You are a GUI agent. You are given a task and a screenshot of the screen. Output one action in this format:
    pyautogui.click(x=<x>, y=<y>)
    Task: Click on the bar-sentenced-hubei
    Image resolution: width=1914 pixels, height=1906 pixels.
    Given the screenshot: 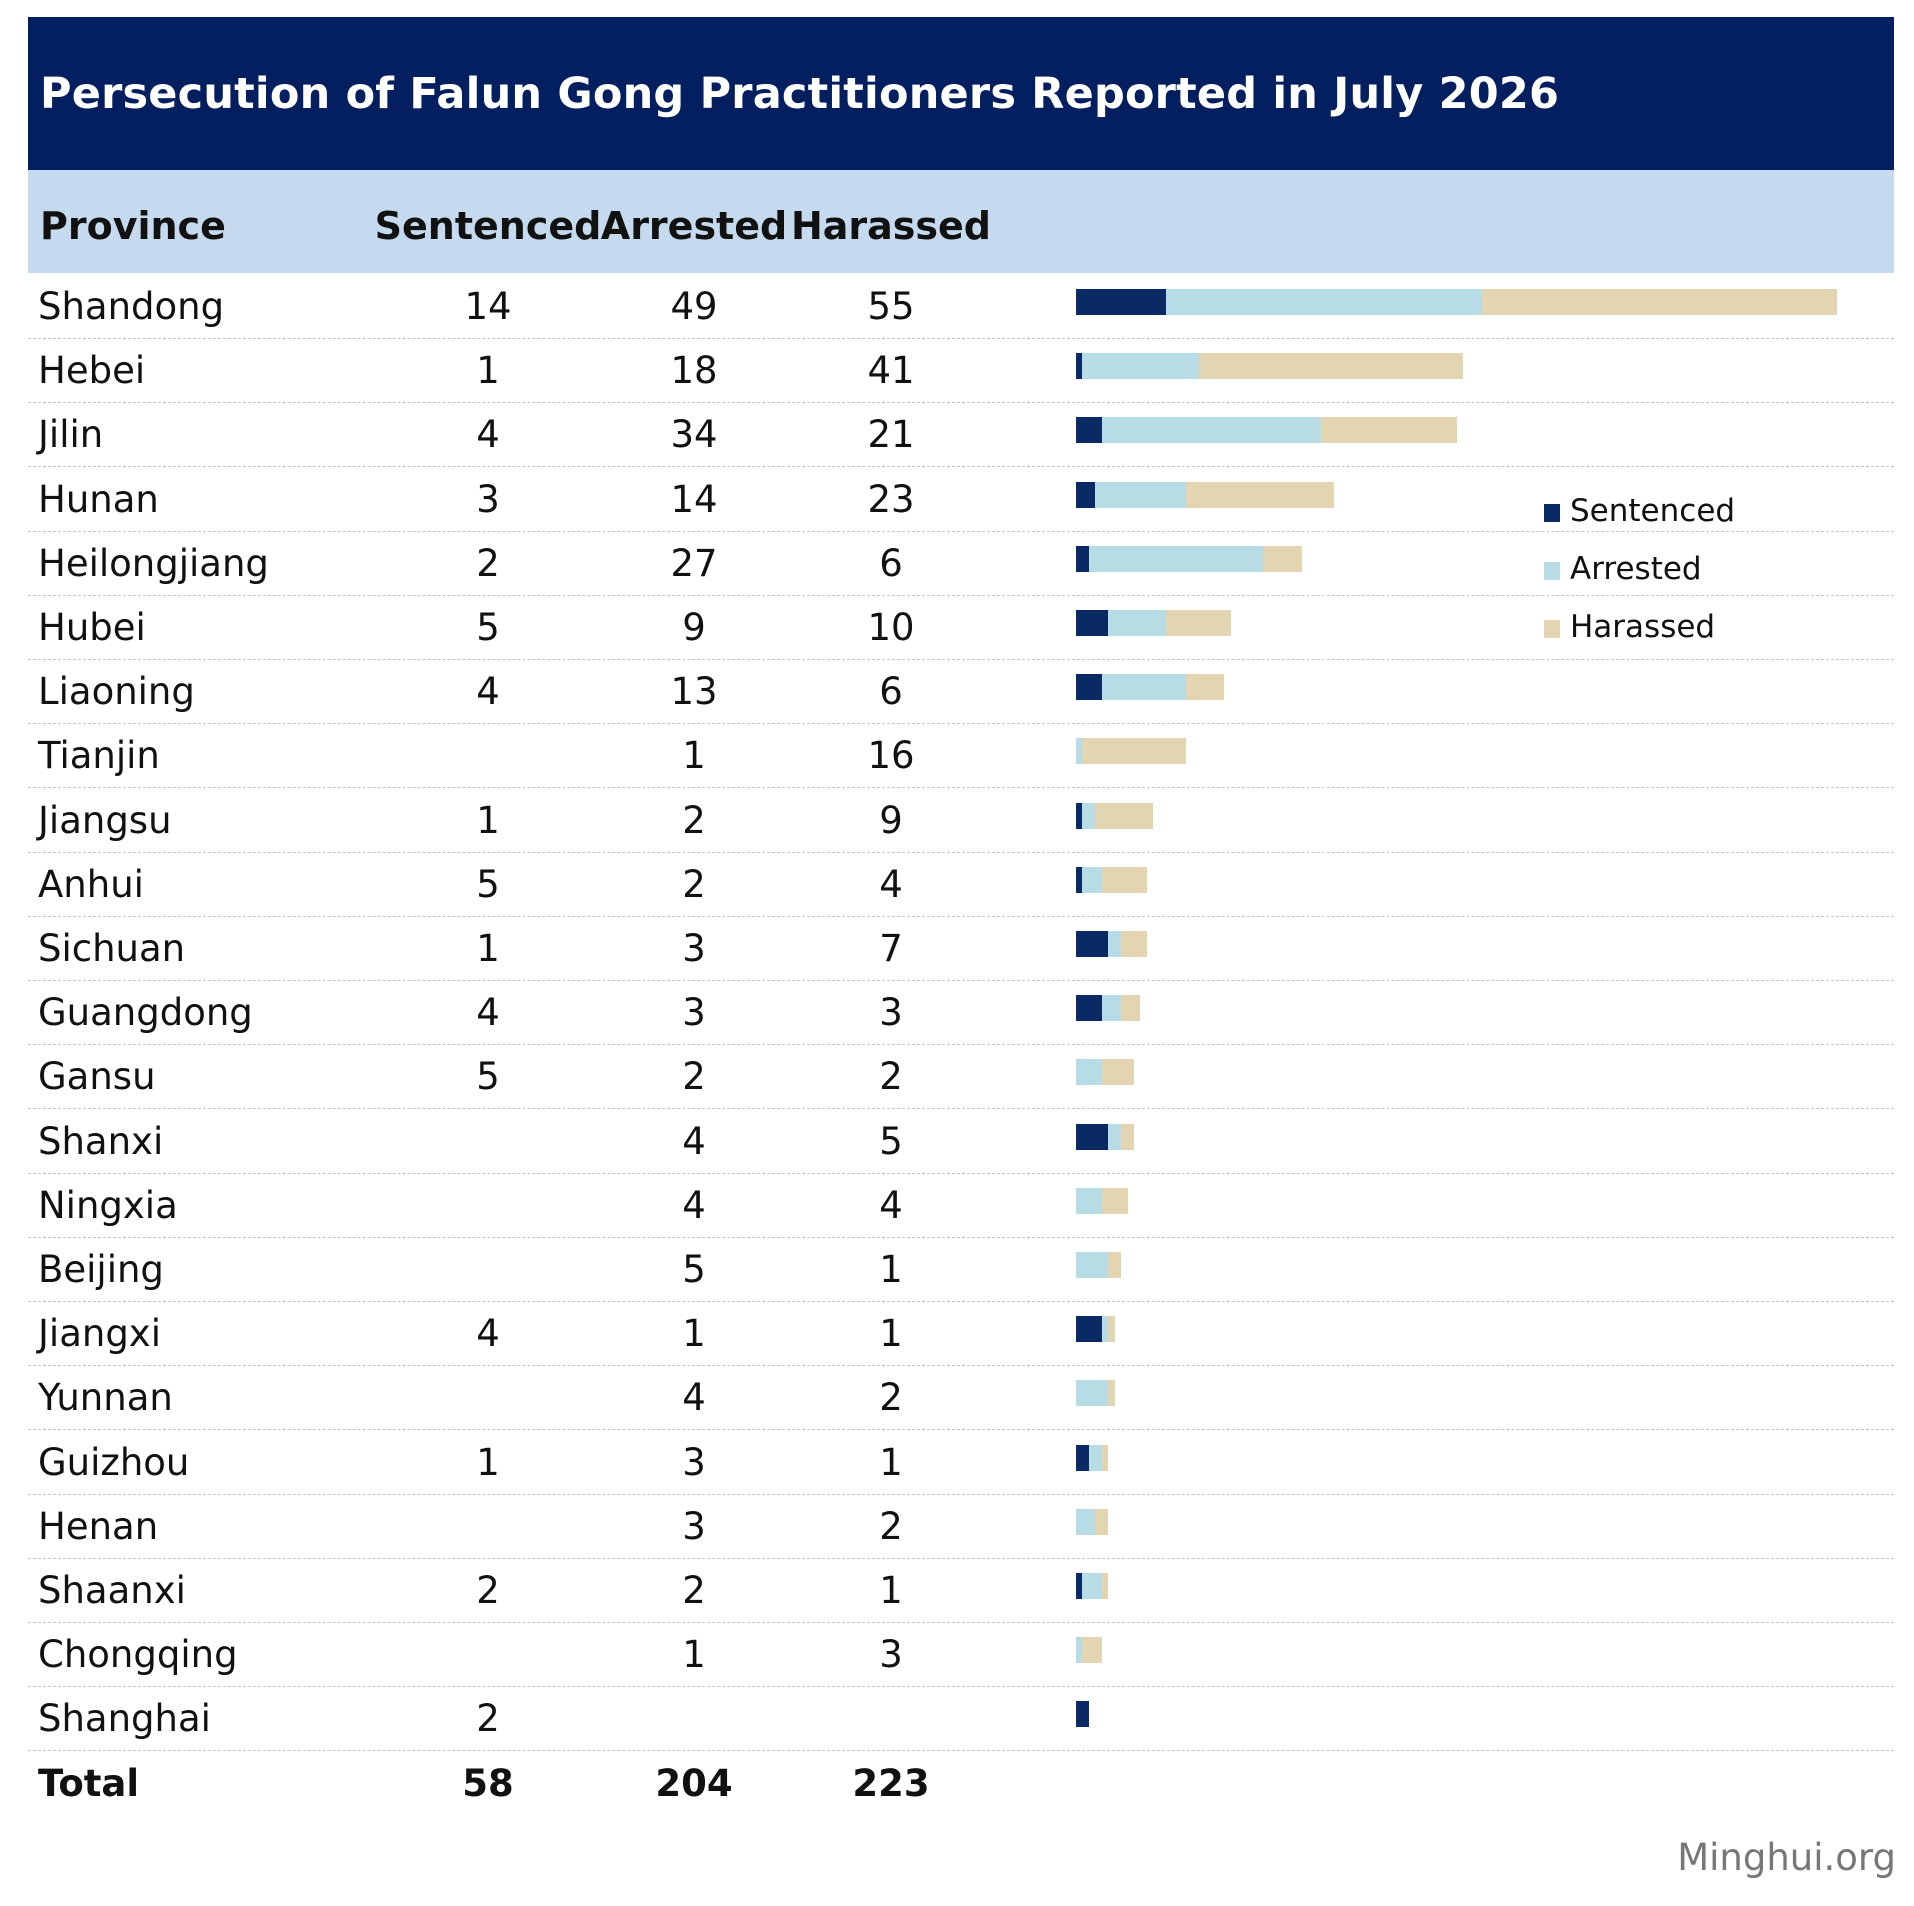 What is the action you would take?
    pyautogui.click(x=1092, y=623)
    